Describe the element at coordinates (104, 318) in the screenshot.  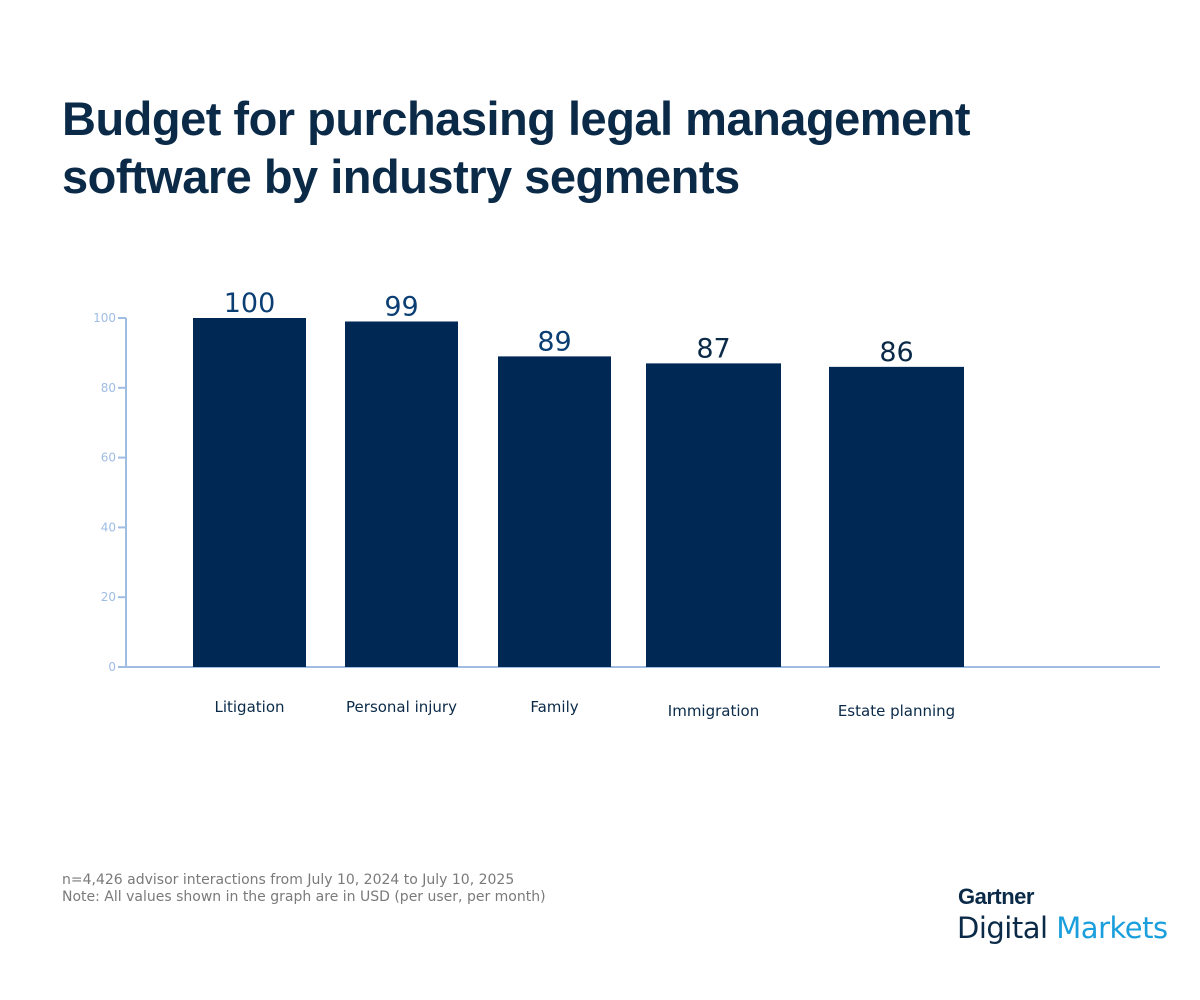
I see `y-tick-label: 100` at that location.